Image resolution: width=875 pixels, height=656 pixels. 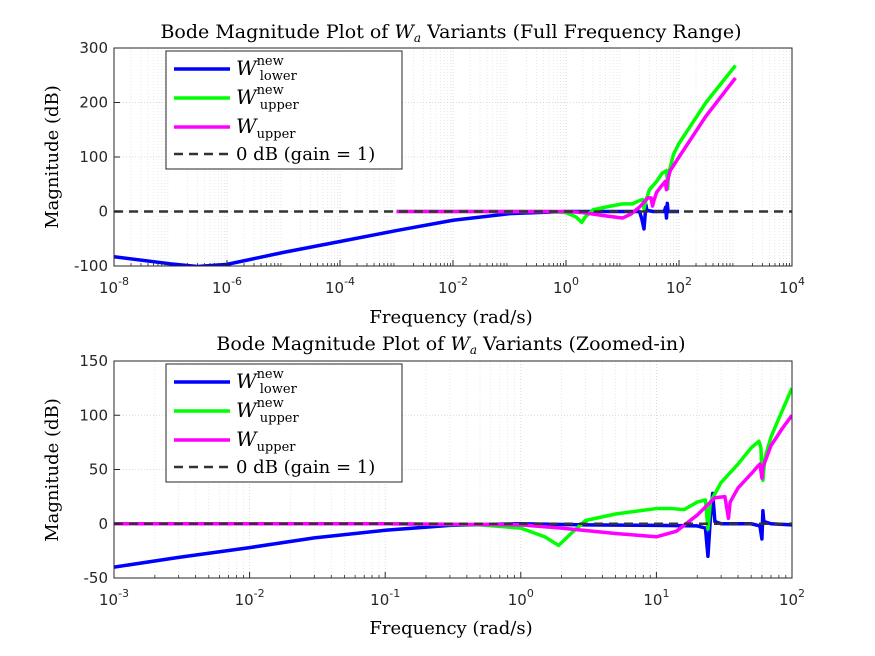 What do you see at coordinates (581, 344) in the screenshot?
I see `title-part: Variants (Zoomed-in)` at bounding box center [581, 344].